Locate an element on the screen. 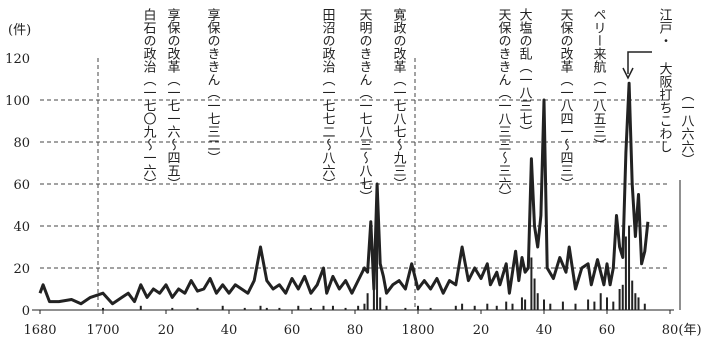  annotation: 享保の改革（一七一六〜四五） is located at coordinates (173, 98).